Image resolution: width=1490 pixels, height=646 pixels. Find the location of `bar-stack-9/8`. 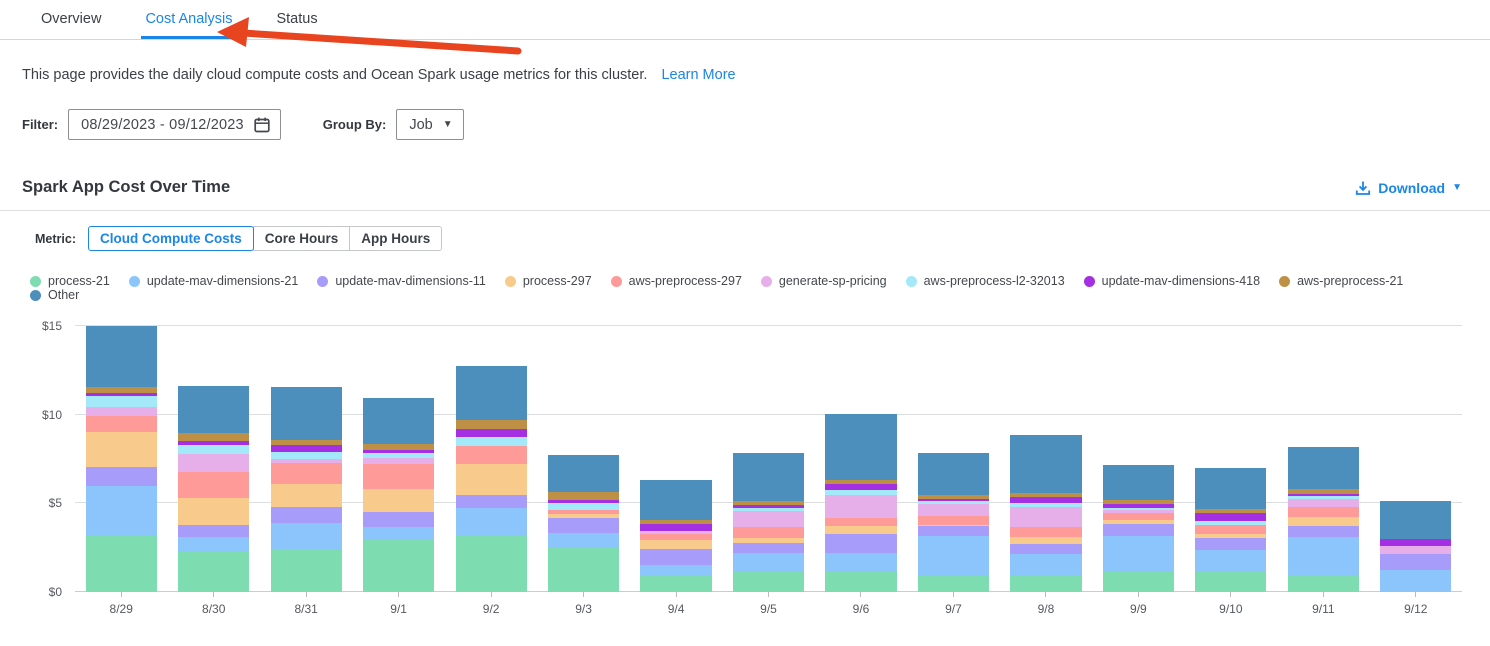

bar-stack-9/8 is located at coordinates (1046, 513).